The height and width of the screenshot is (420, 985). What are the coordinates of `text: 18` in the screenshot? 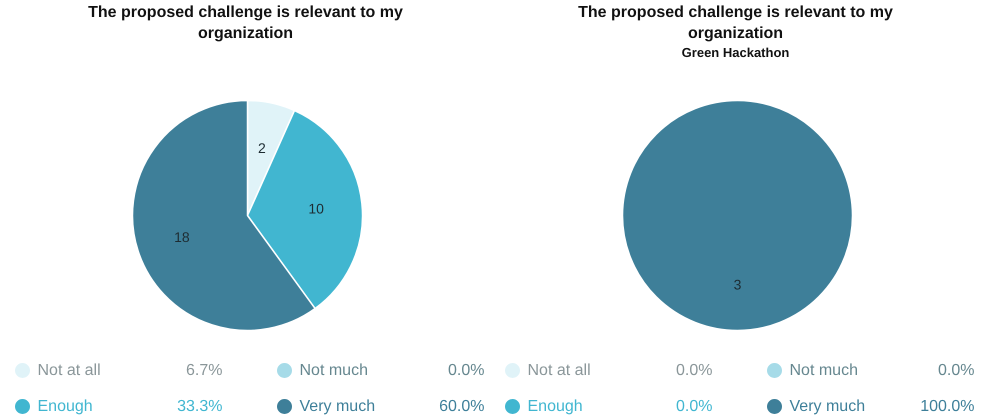 It's located at (182, 236).